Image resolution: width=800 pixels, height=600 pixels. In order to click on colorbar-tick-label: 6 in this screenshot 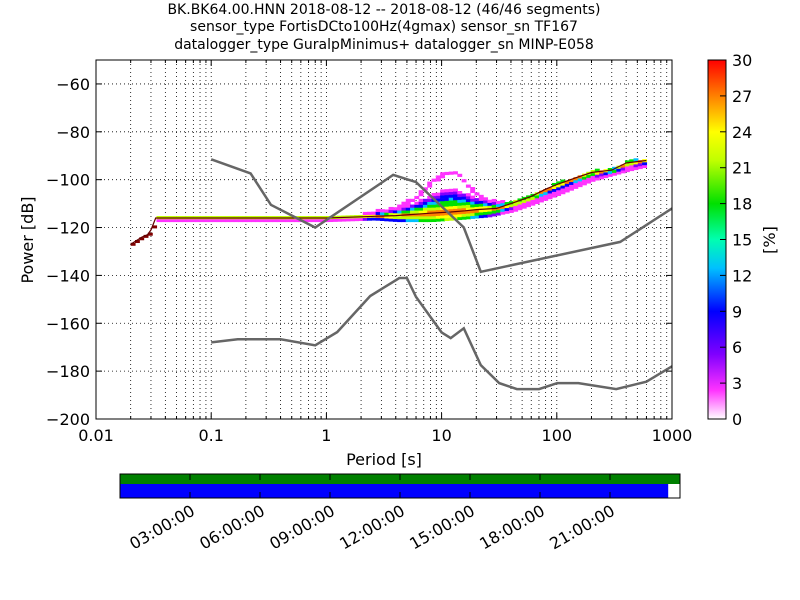, I will do `click(737, 347)`.